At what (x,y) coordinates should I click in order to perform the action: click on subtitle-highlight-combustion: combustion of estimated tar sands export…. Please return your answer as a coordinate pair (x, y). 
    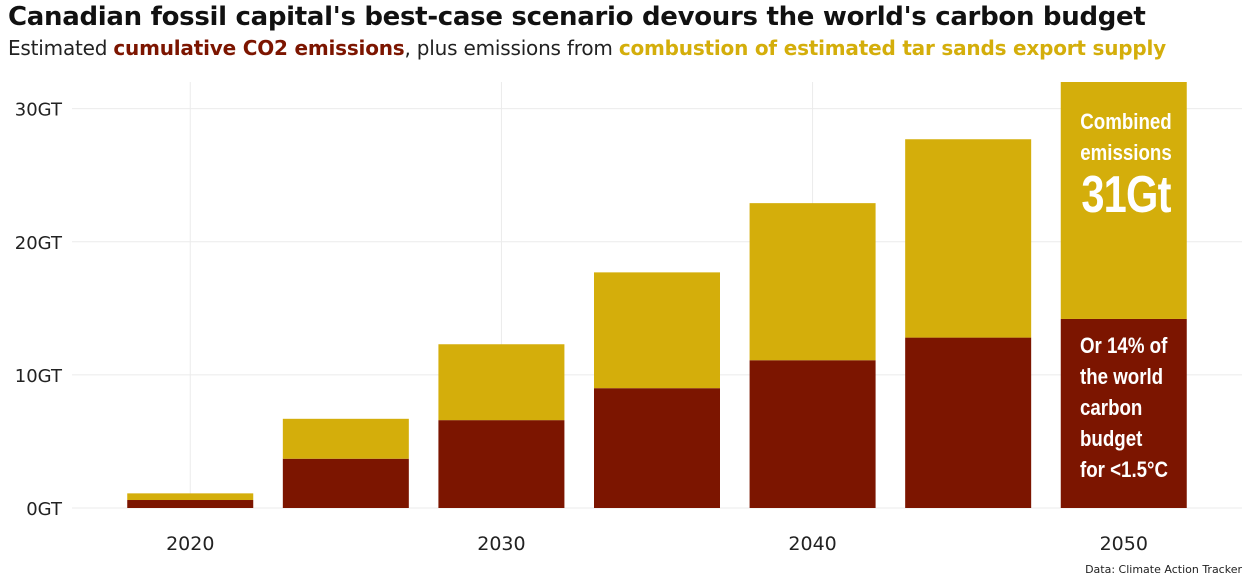
    Looking at the image, I should click on (892, 48).